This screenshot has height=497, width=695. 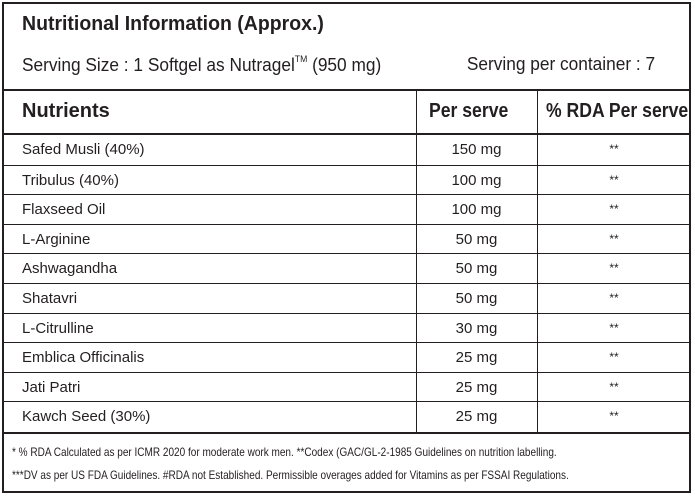 I want to click on table-top-border, so click(x=346, y=90).